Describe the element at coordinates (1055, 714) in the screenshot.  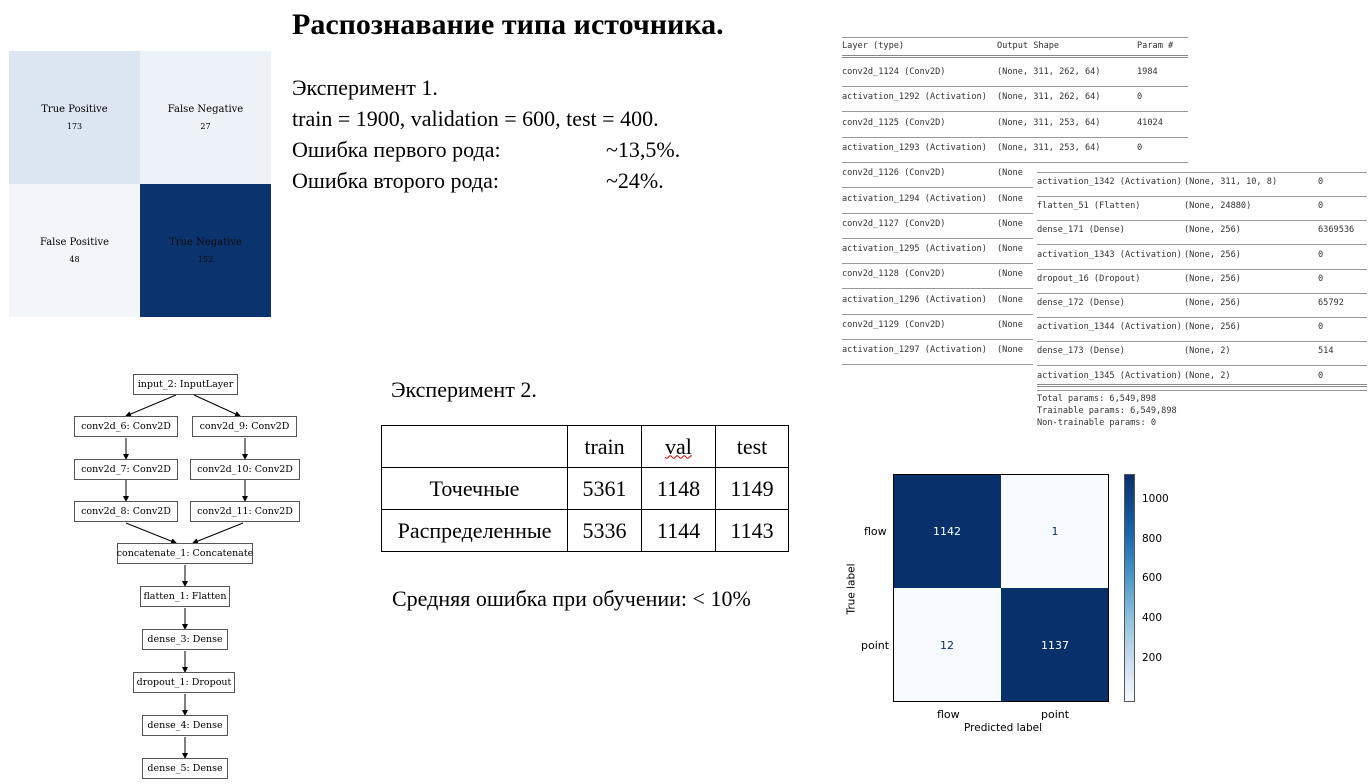
I see `cm2-col-label-point: point` at that location.